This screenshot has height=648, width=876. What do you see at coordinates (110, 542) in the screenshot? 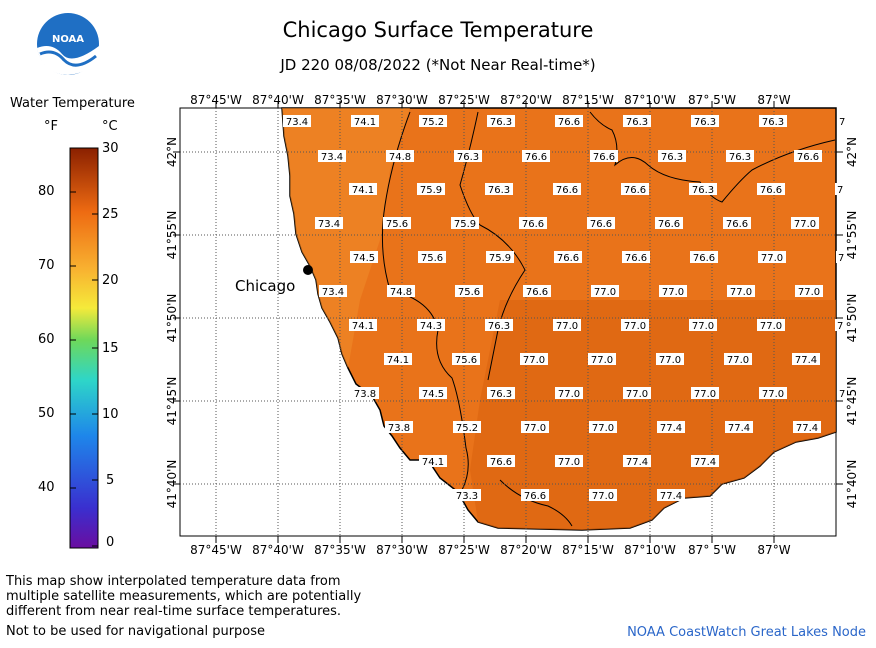
I see `c-tick: 0` at bounding box center [110, 542].